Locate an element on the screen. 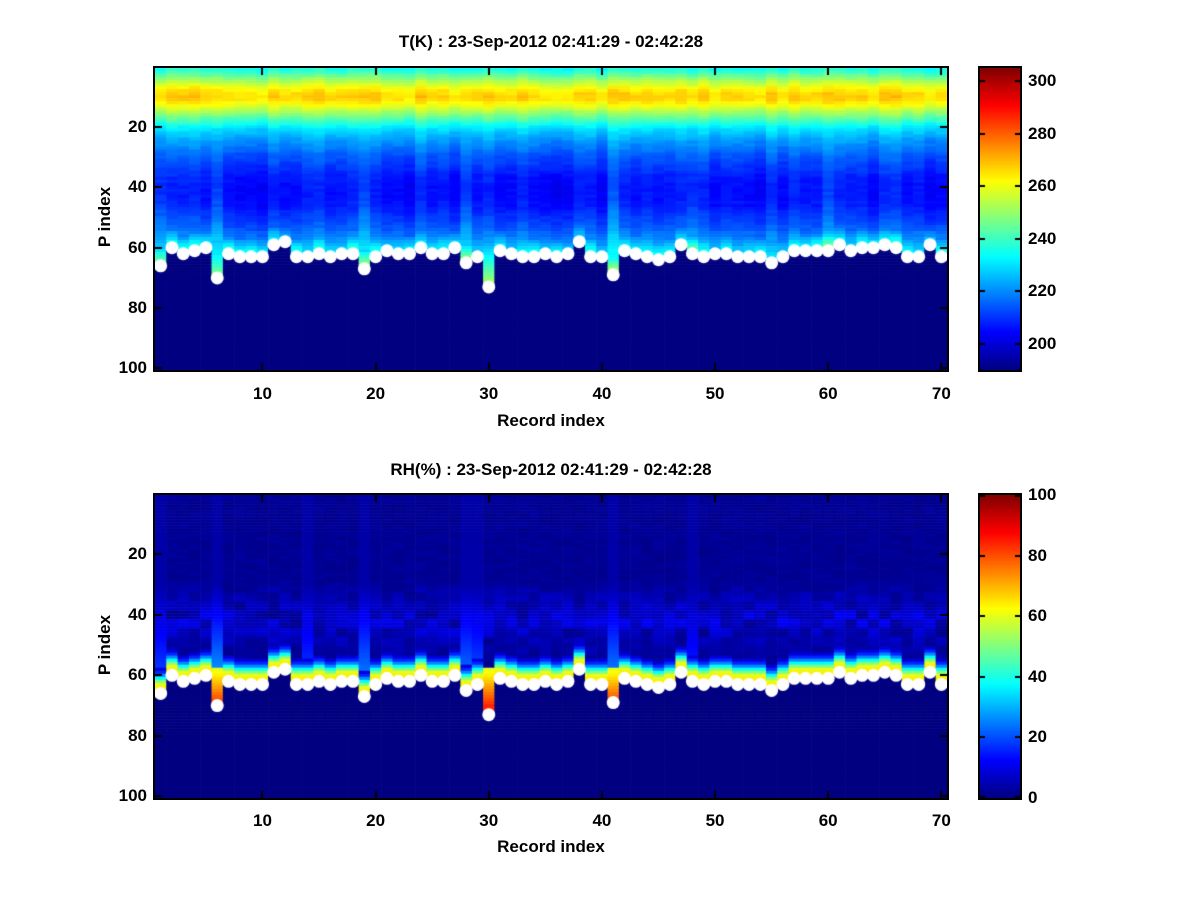 Image resolution: width=1200 pixels, height=900 pixels. colorbar-tick-label: 220 is located at coordinates (1042, 291).